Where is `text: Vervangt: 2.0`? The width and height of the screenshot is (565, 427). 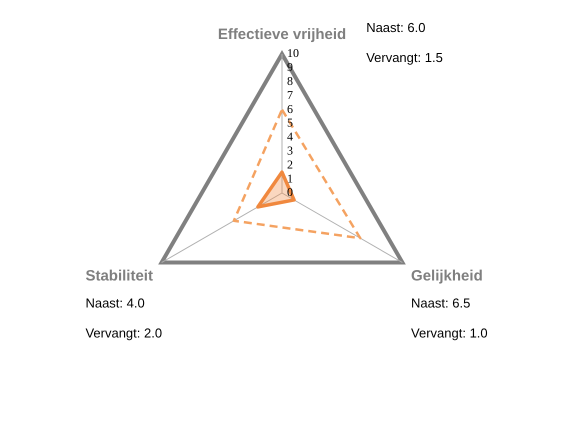
text: Vervangt: 2.0 is located at coordinates (123, 333).